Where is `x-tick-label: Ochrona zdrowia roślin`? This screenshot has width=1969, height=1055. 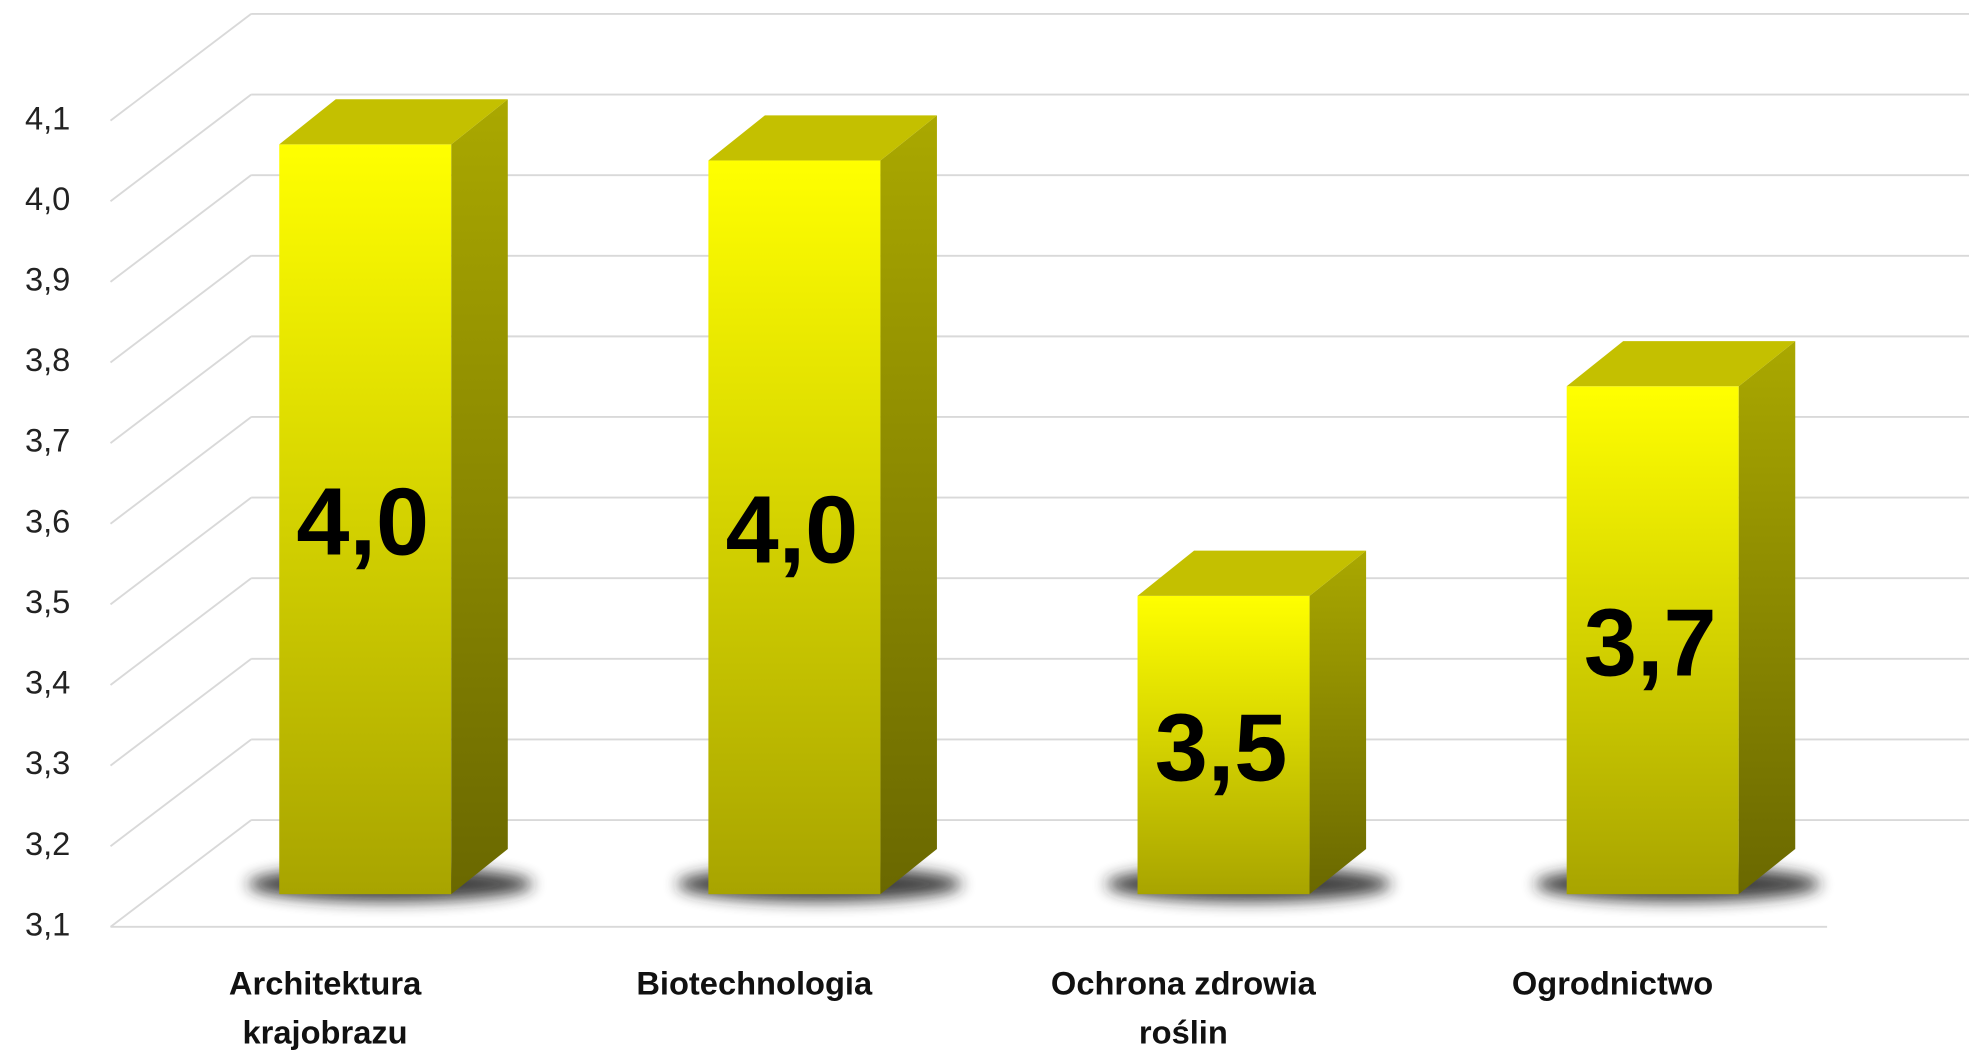 x-tick-label: Ochrona zdrowia roślin is located at coordinates (1183, 1008).